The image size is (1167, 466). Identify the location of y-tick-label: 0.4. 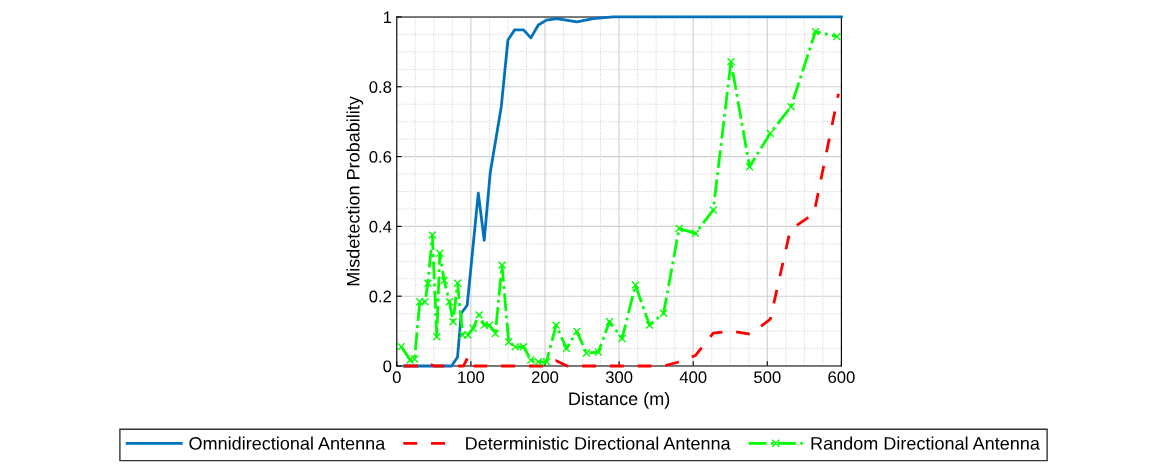
(380, 226).